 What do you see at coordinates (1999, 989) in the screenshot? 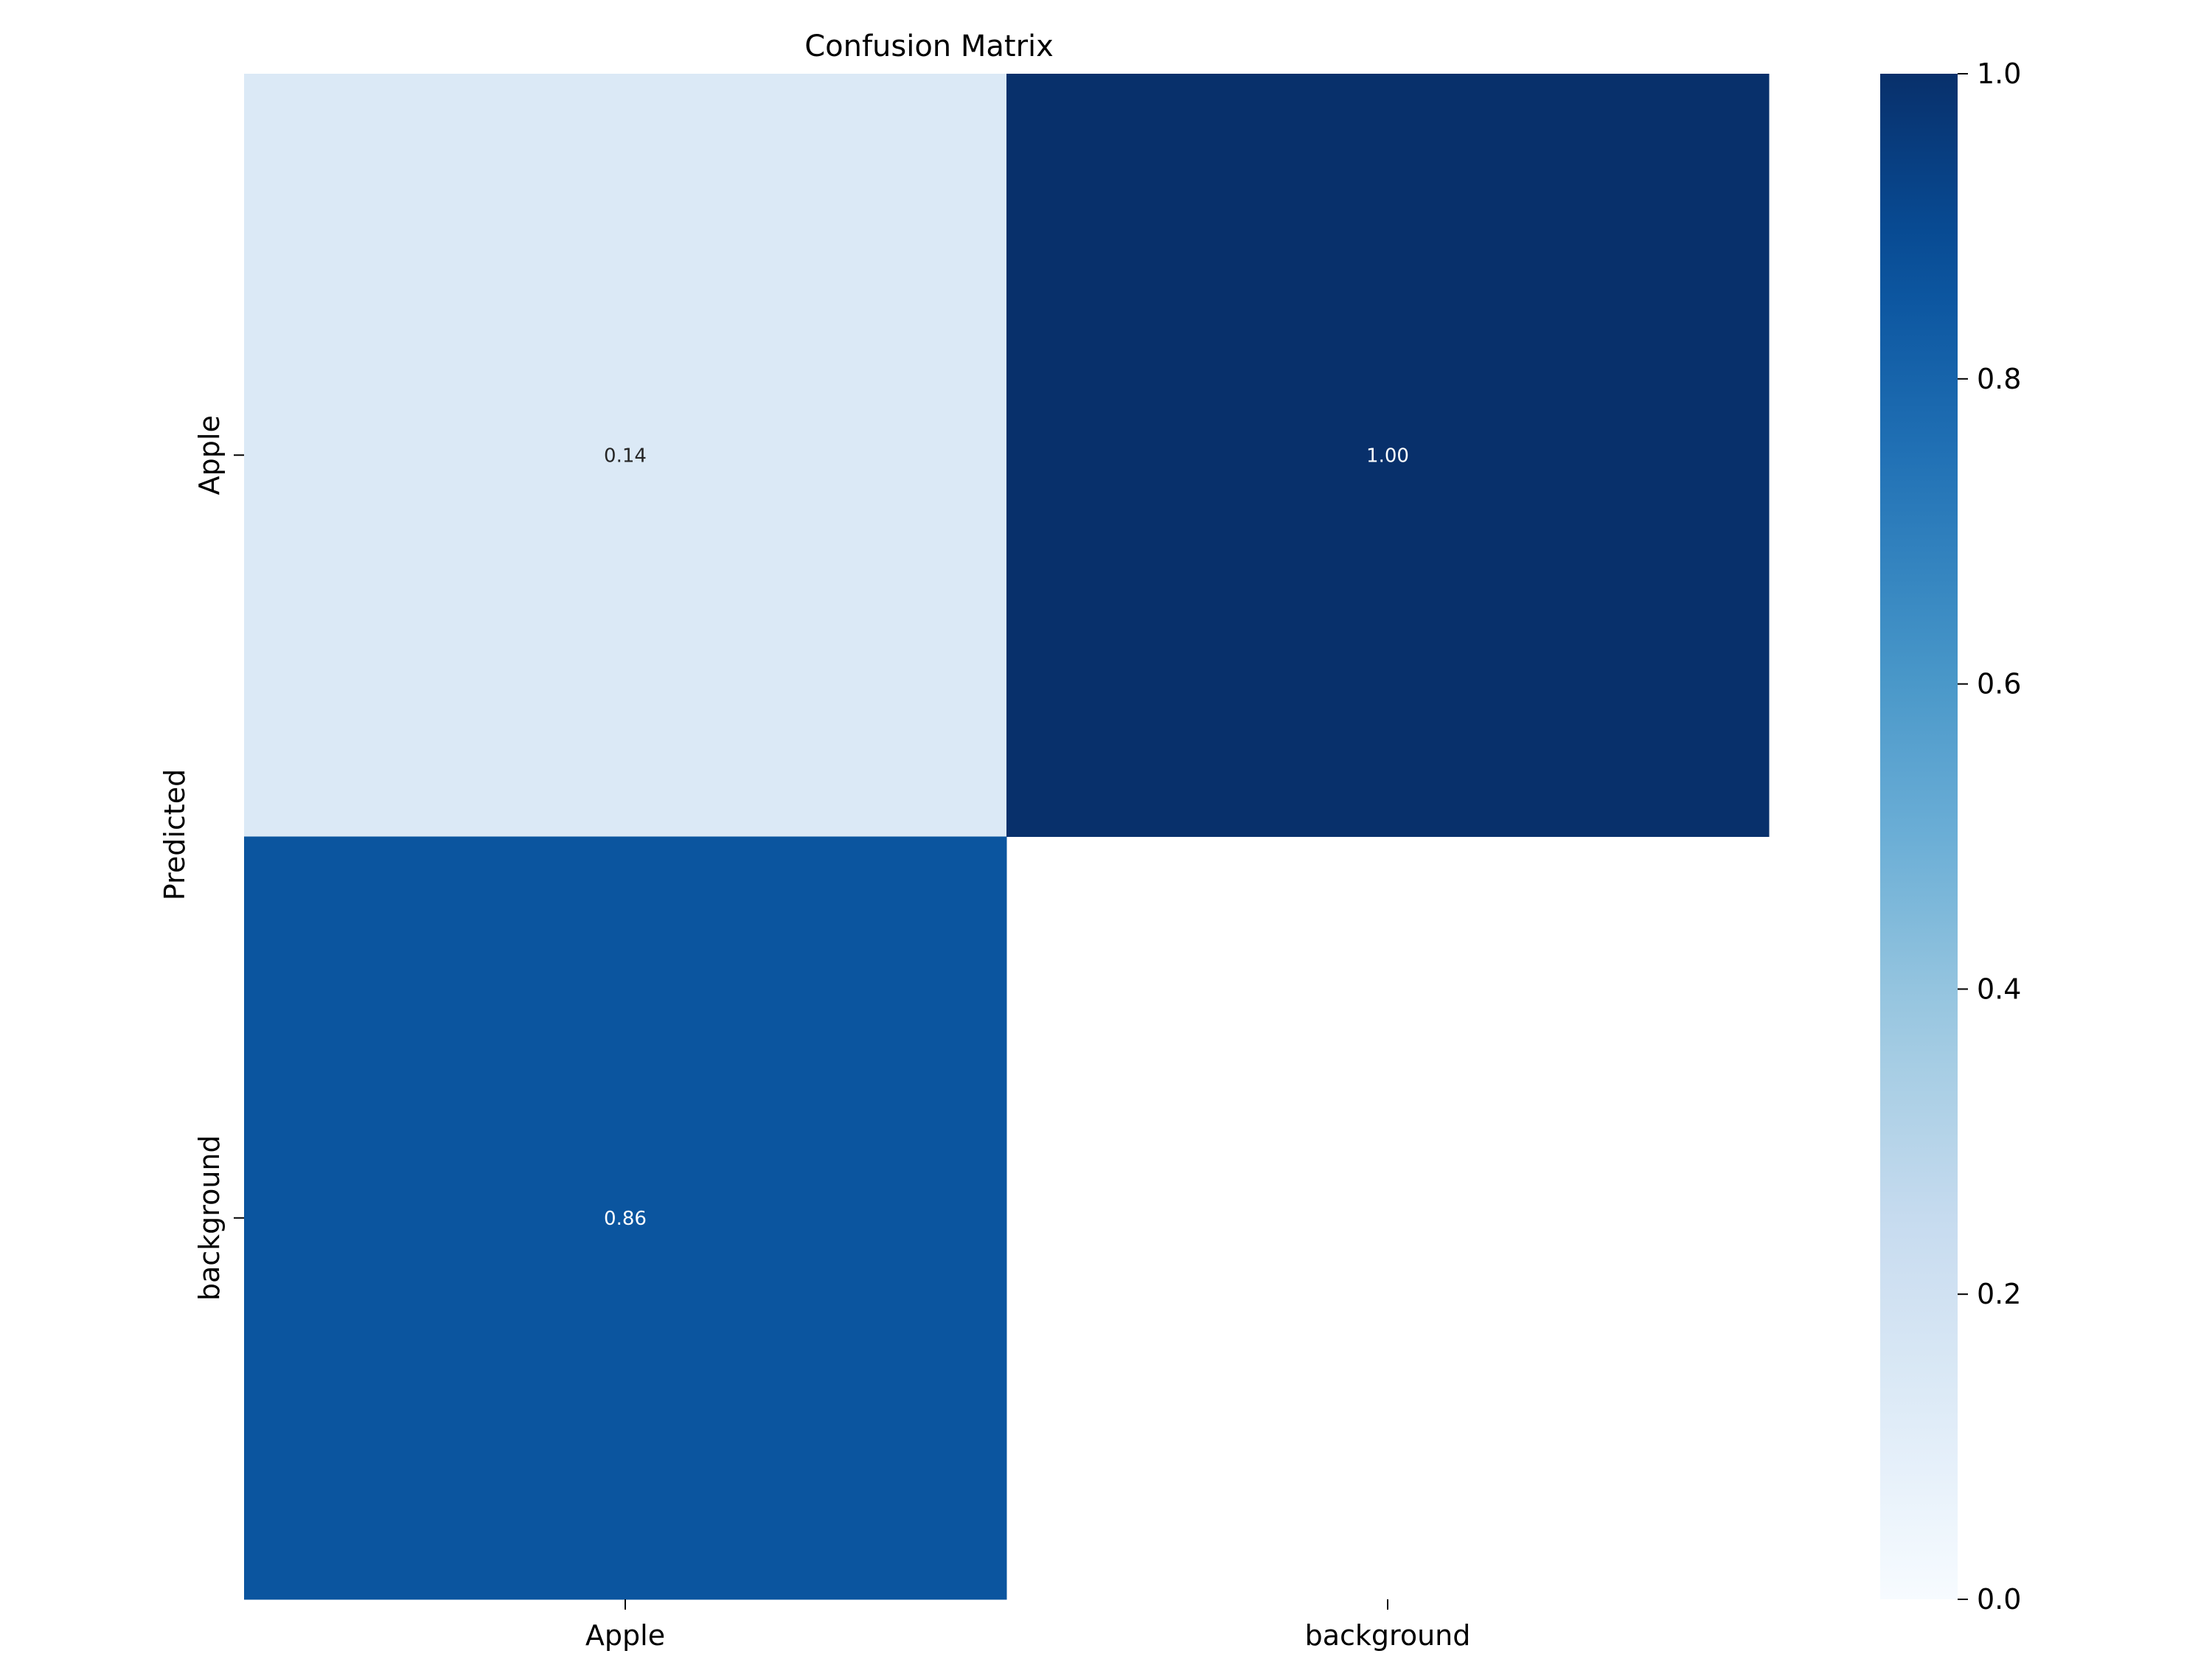
I see `colorbar-tick-label-2: 0.4` at bounding box center [1999, 989].